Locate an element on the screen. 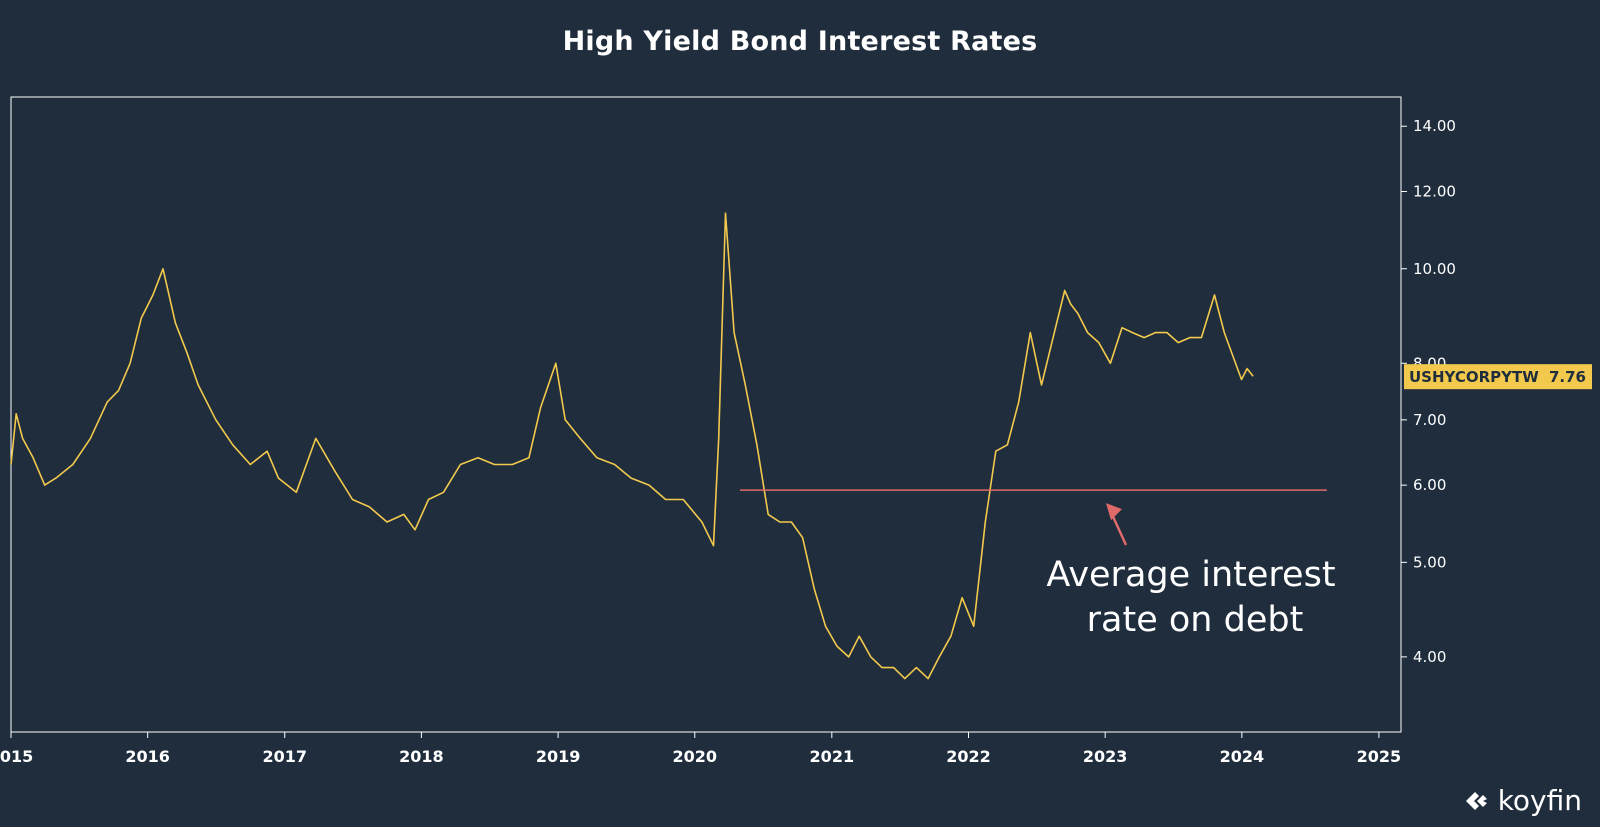 Image resolution: width=1600 pixels, height=827 pixels. last-value-layer: USHYCORPYTW 7.76 is located at coordinates (1498, 377).